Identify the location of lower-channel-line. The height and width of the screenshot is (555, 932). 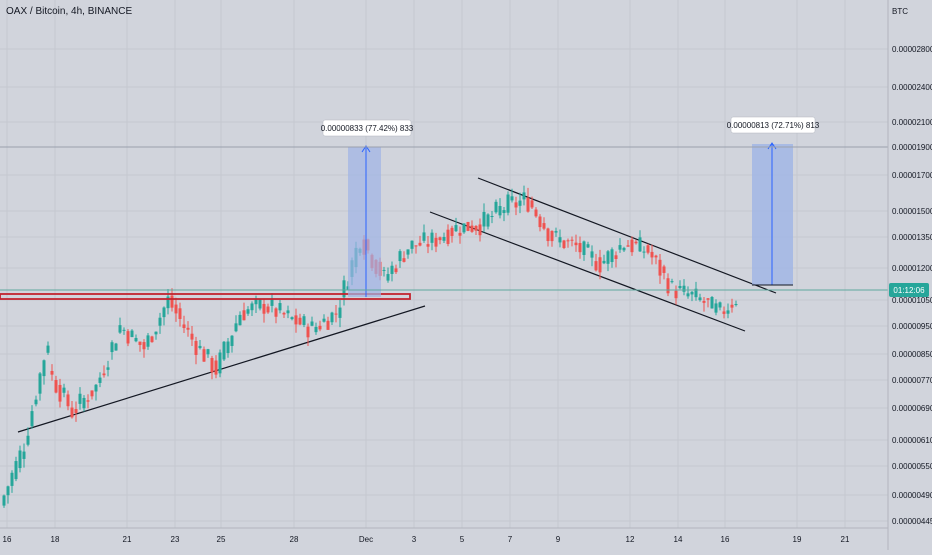
(587, 271).